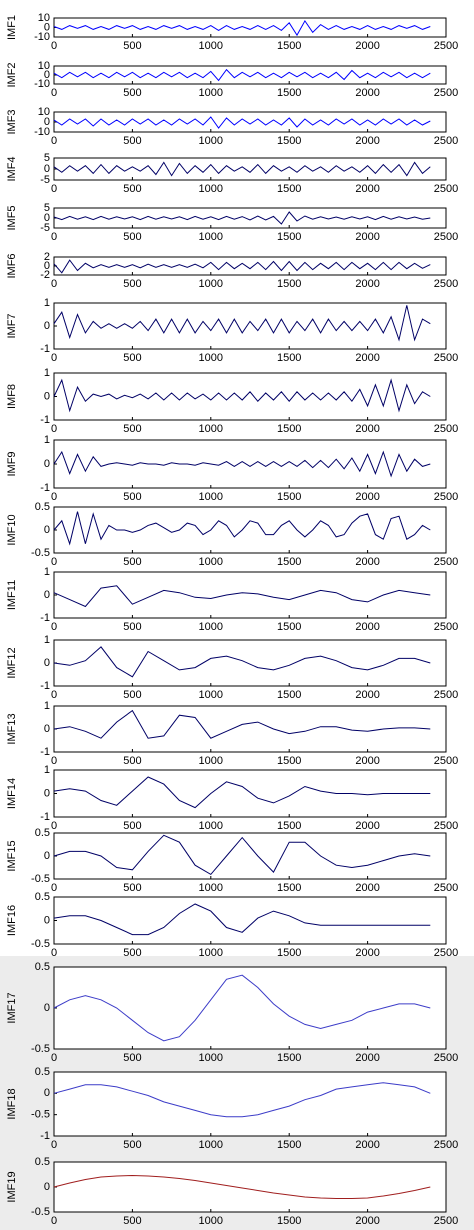 Image resolution: width=474 pixels, height=1230 pixels. What do you see at coordinates (12, 325) in the screenshot?
I see `y-axis-label: IMF7` at bounding box center [12, 325].